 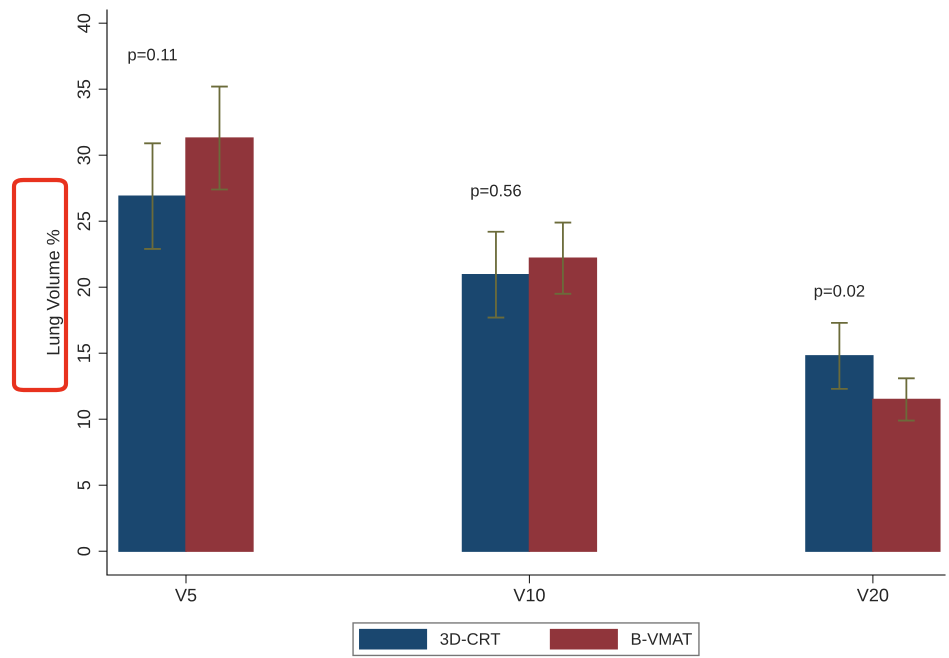 What do you see at coordinates (83, 551) in the screenshot?
I see `y-tick-label: 0` at bounding box center [83, 551].